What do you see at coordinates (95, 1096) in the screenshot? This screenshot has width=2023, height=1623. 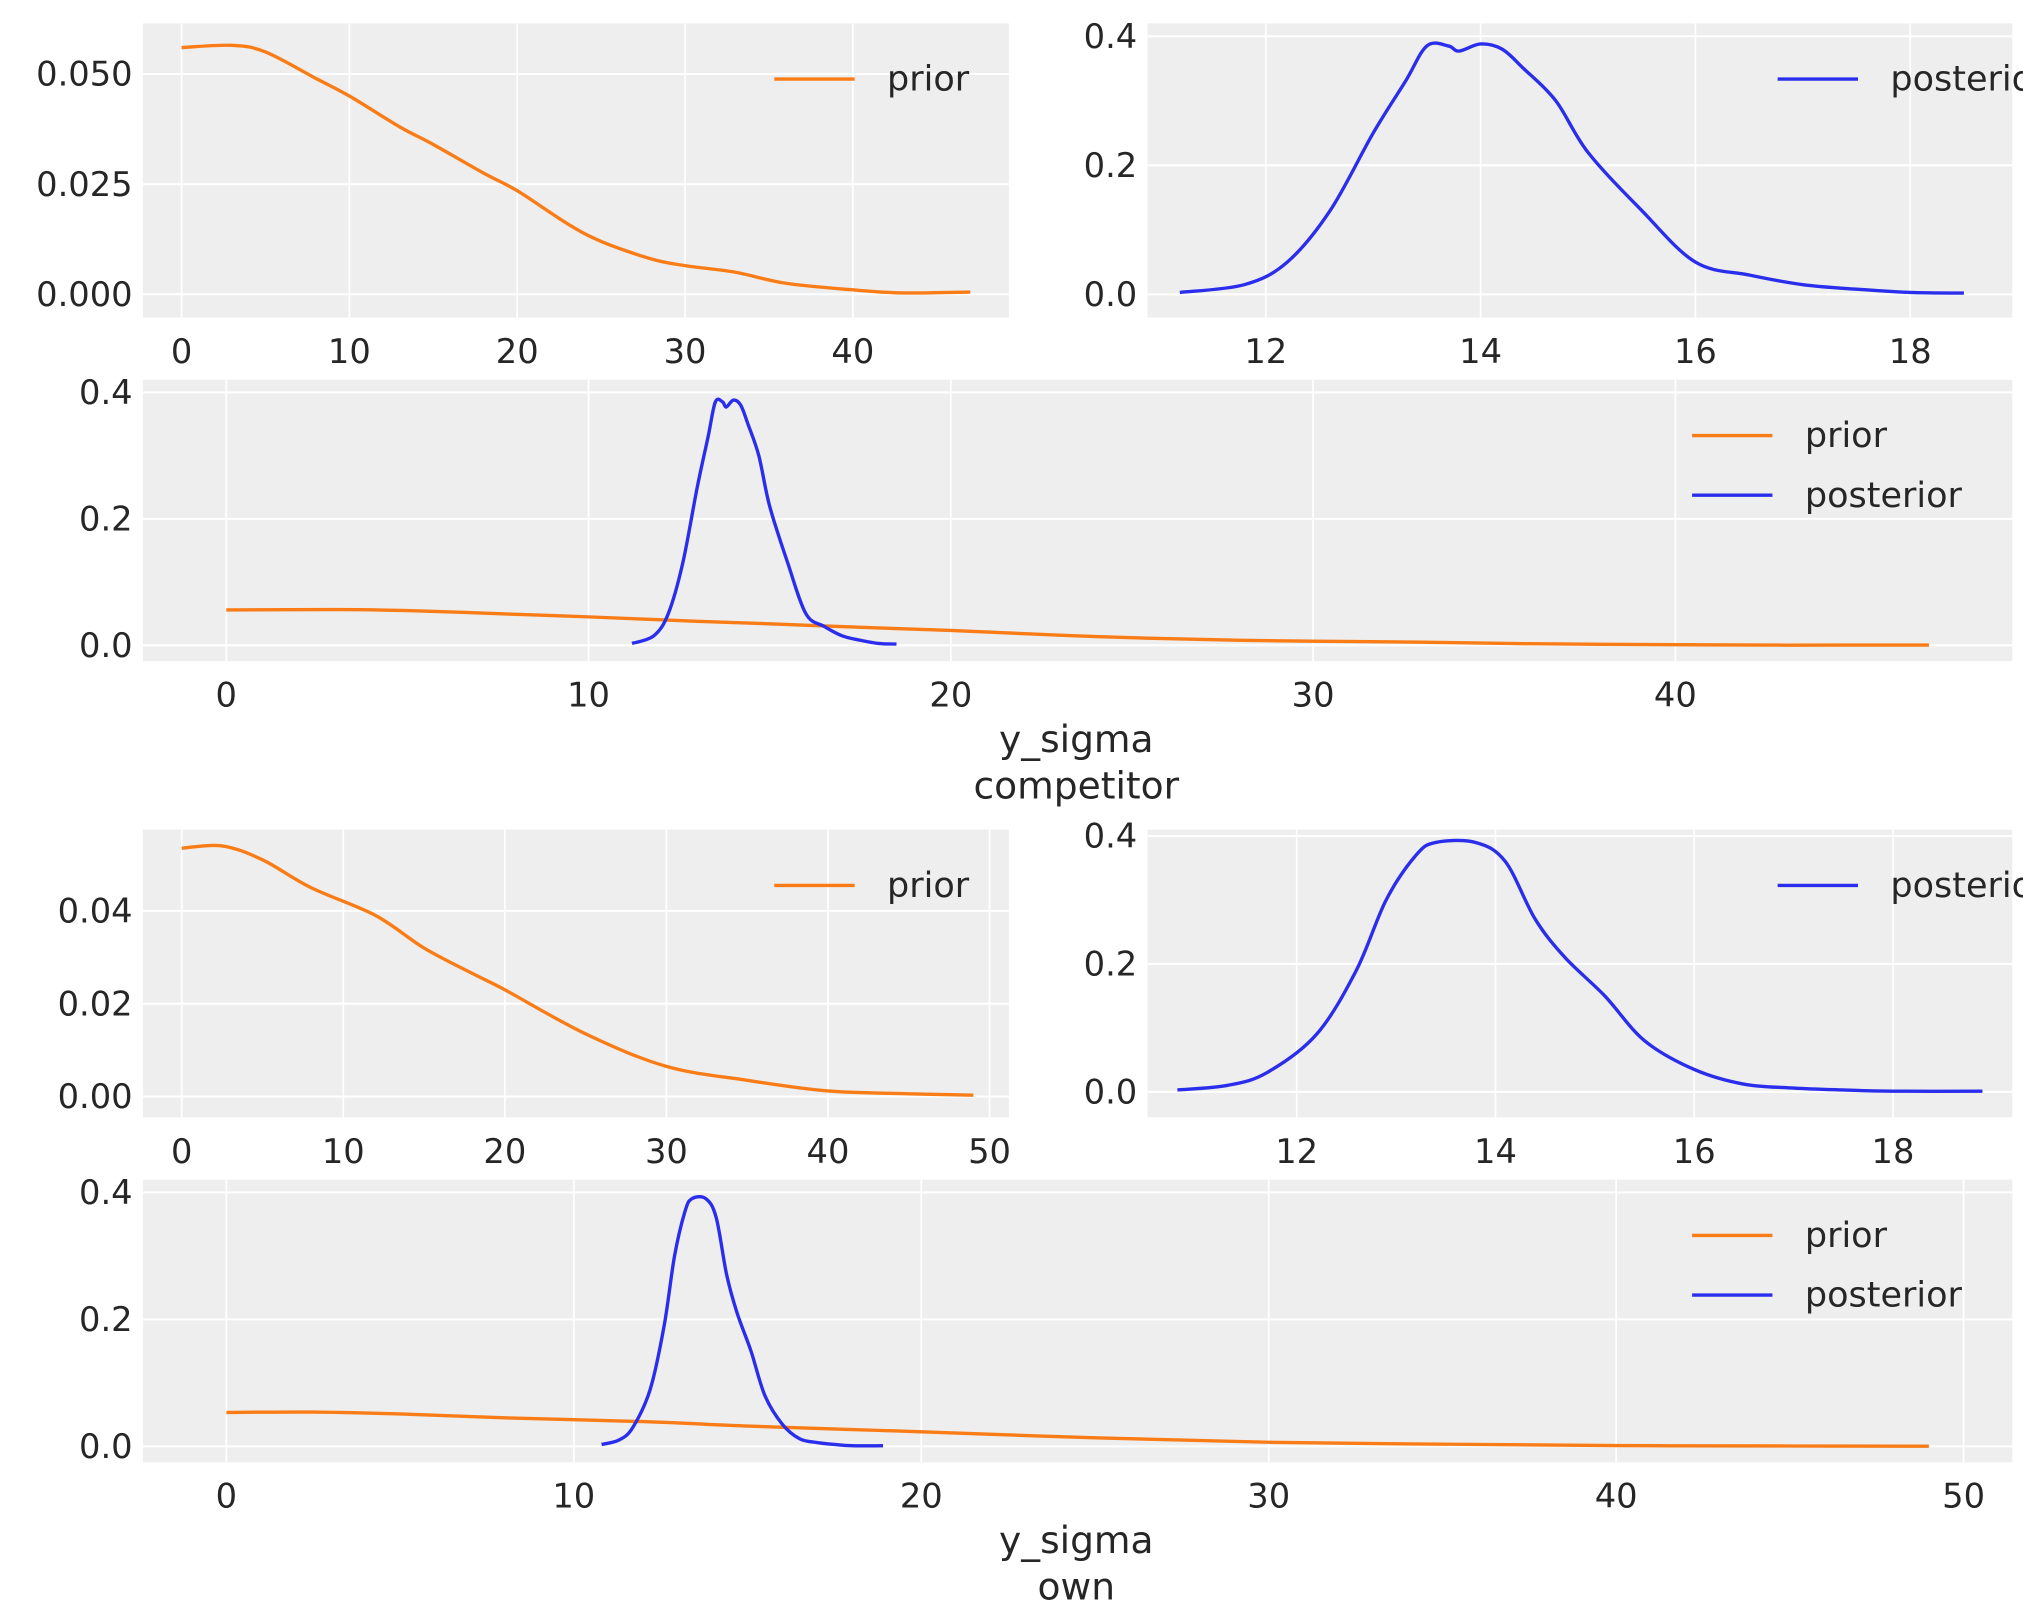 I see `y-tick-label: 0.00` at bounding box center [95, 1096].